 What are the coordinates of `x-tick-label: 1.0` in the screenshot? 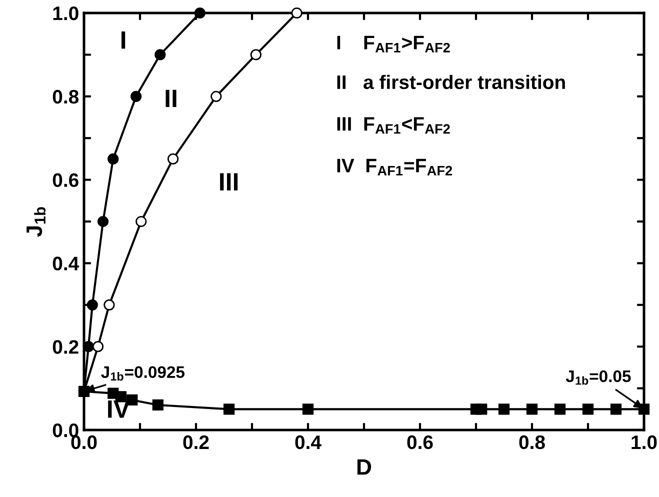 It's located at (644, 442).